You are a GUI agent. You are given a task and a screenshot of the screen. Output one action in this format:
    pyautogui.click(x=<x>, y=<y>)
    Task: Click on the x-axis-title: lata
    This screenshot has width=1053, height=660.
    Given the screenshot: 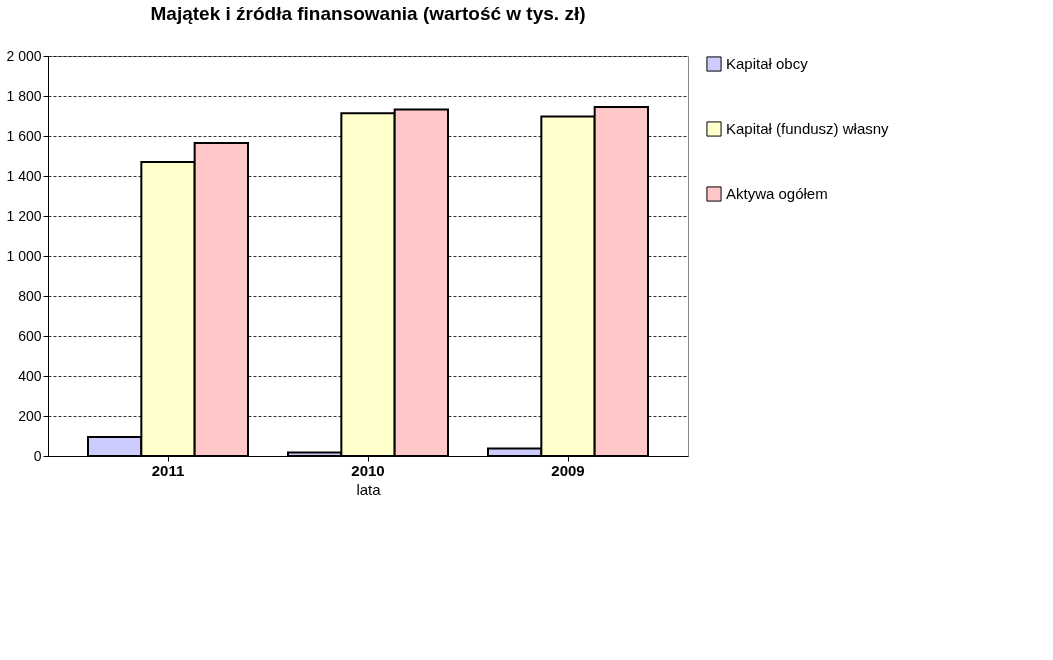 What is the action you would take?
    pyautogui.click(x=369, y=489)
    